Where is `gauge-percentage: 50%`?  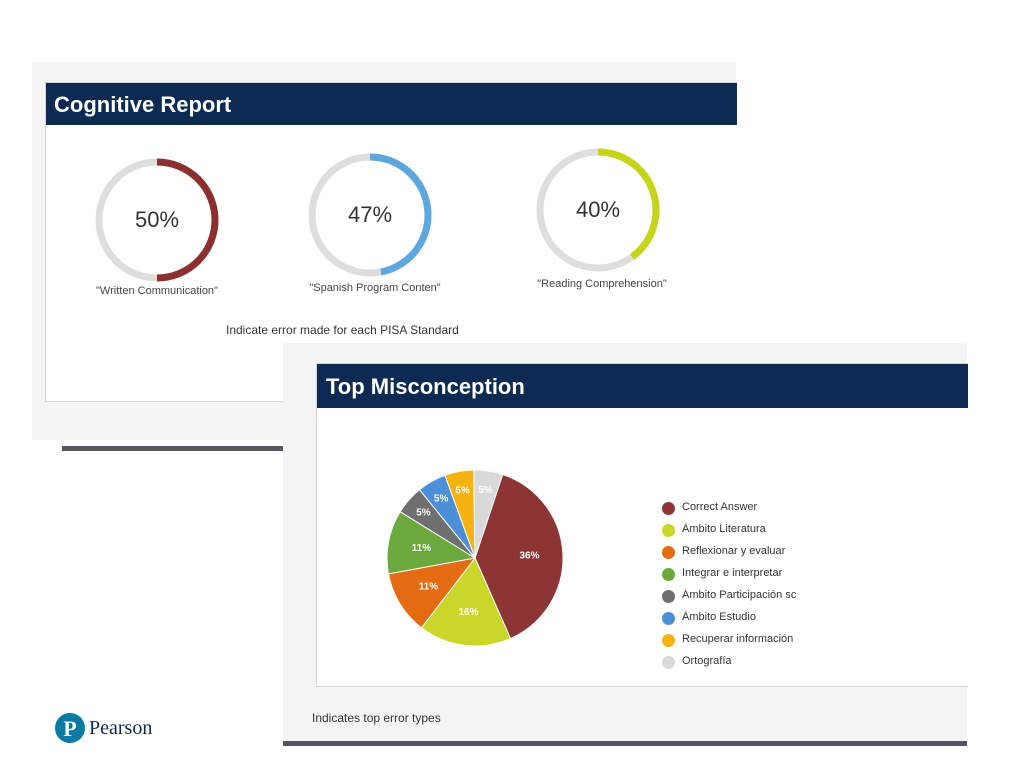 gauge-percentage: 50% is located at coordinates (157, 219).